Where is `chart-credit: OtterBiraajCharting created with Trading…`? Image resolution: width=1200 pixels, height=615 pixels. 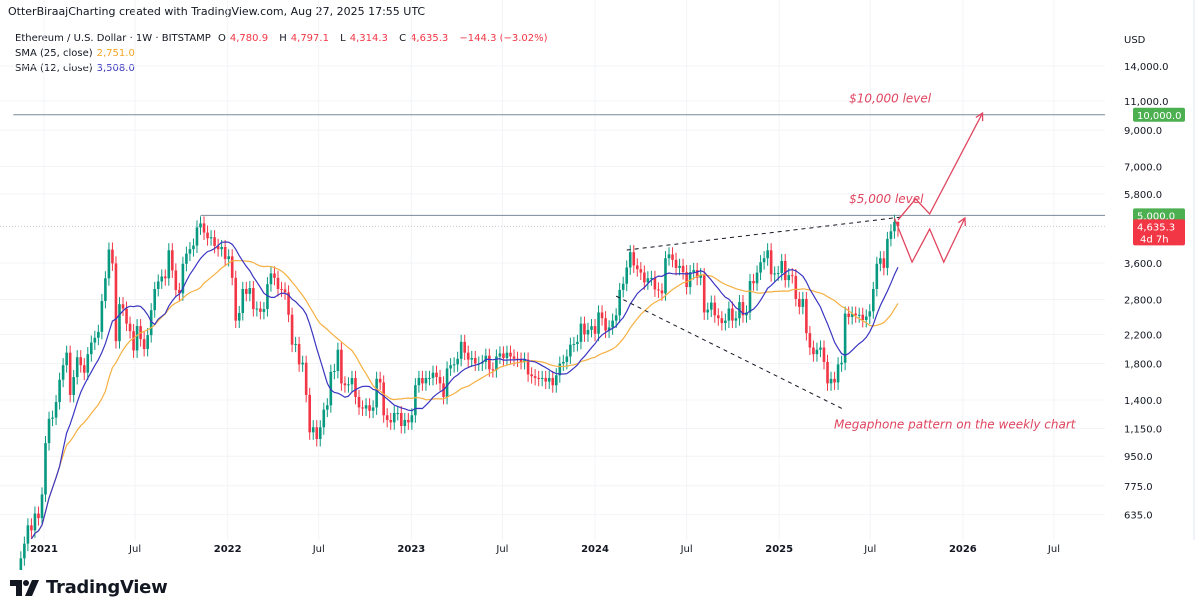
chart-credit: OtterBiraajCharting created with Trading… is located at coordinates (217, 11).